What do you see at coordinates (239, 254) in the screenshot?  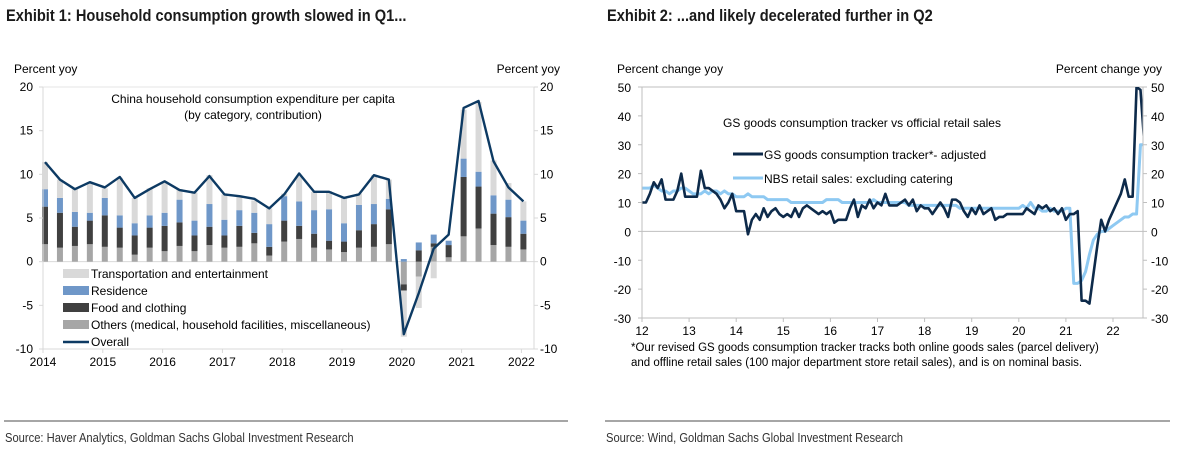 I see `bar-others-2017Q2` at bounding box center [239, 254].